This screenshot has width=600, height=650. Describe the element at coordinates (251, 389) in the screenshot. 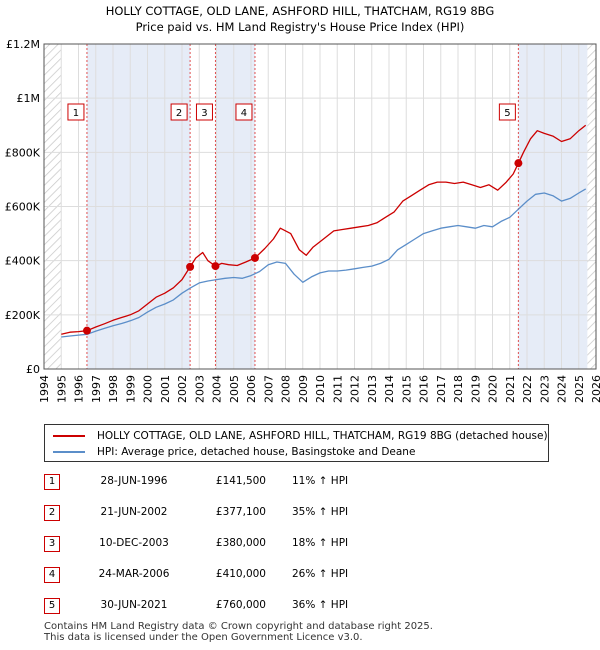

I see `x-tick-label: 2006` at that location.